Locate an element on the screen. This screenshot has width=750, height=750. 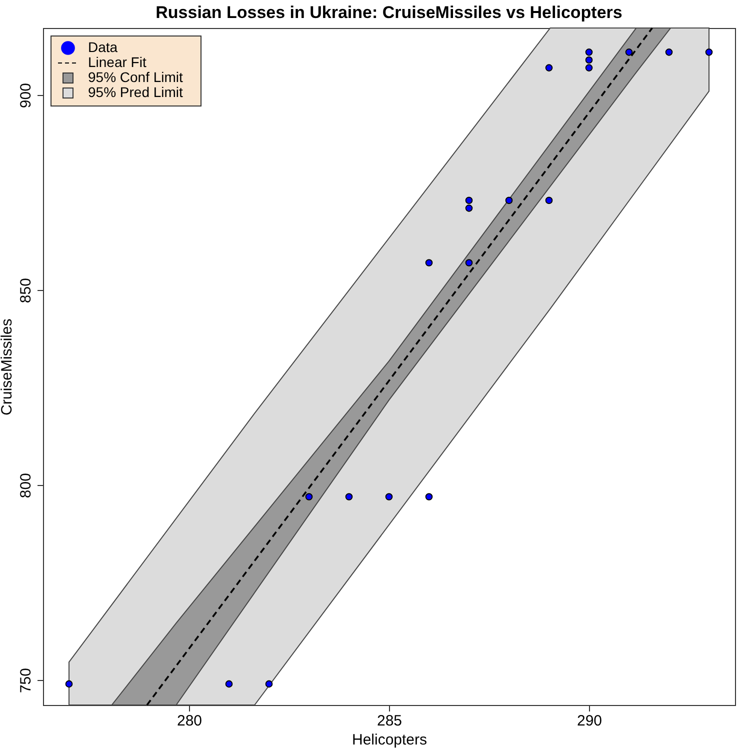
legend-label: Data is located at coordinates (103, 47).